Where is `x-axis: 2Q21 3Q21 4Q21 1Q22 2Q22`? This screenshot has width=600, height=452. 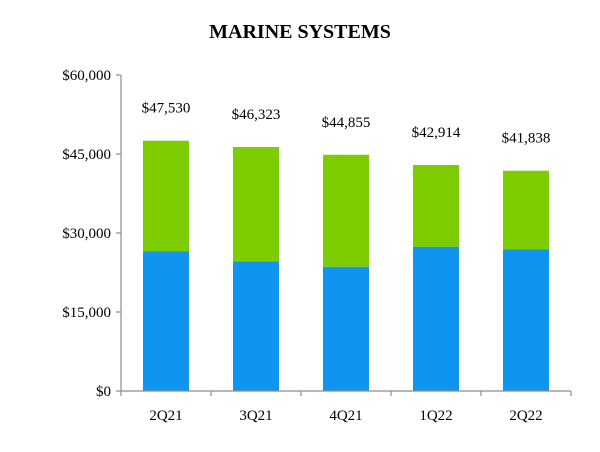 x-axis: 2Q21 3Q21 4Q21 1Q22 2Q22 is located at coordinates (346, 407).